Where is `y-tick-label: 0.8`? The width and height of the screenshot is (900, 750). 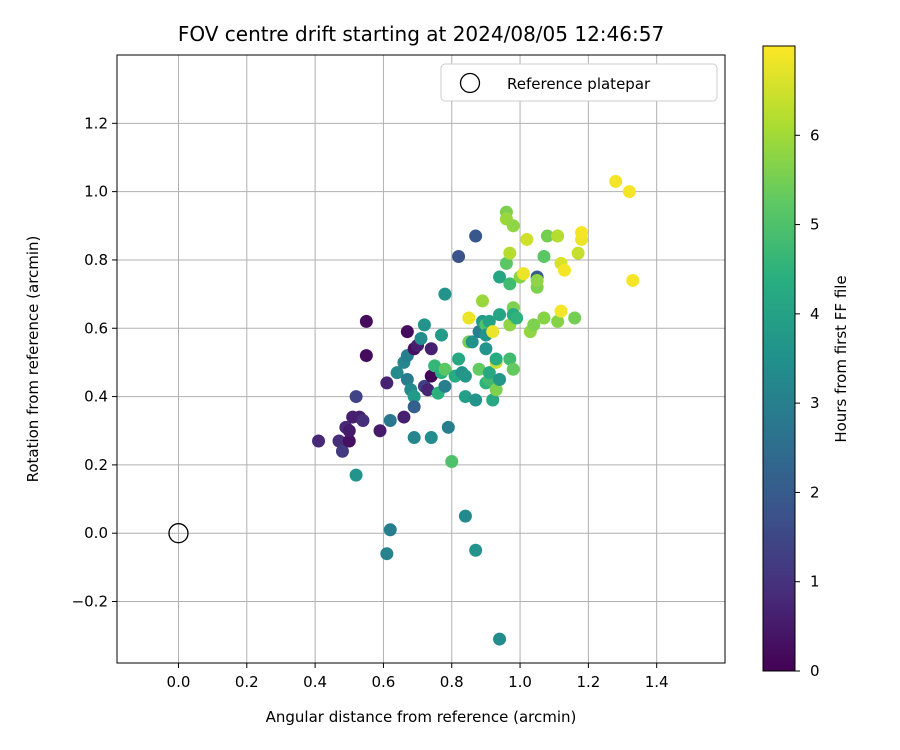 y-tick-label: 0.8 is located at coordinates (96, 260).